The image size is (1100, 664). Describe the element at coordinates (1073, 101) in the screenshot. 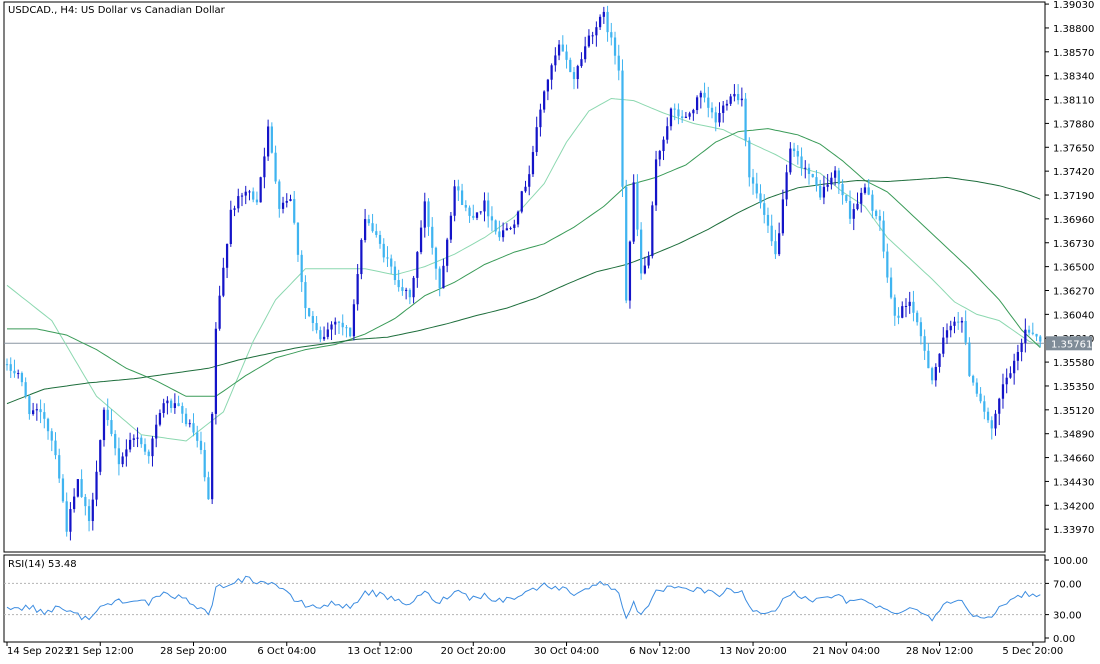

I see `price-tick-label: 1.38110` at that location.